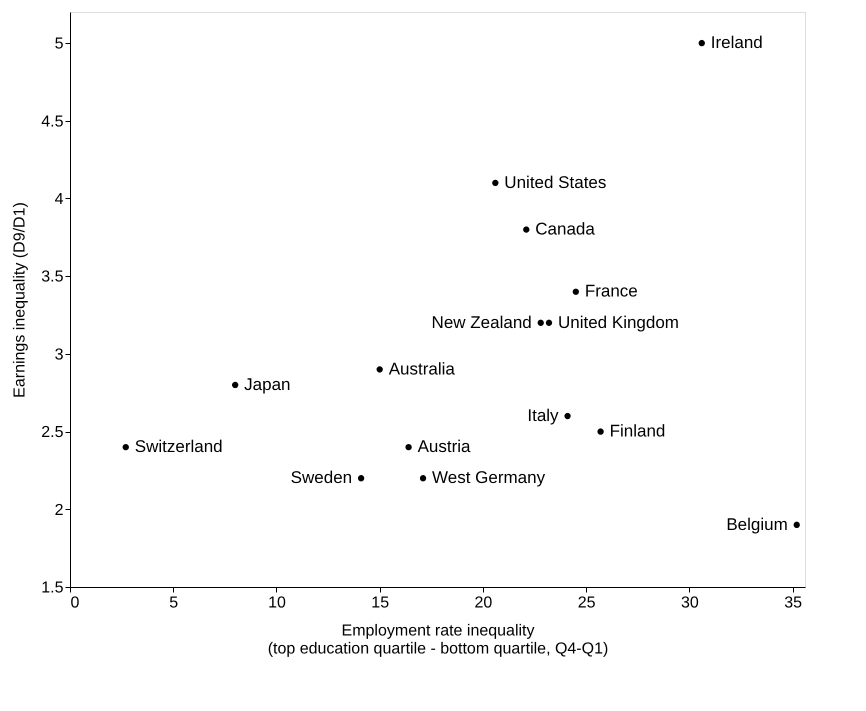 The width and height of the screenshot is (866, 711). Describe the element at coordinates (422, 368) in the screenshot. I see `annotation: Australia` at that location.